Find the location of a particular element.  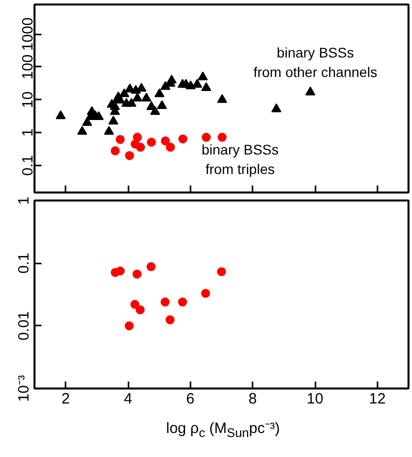

y-tick-label: 100 is located at coordinates (28, 67).